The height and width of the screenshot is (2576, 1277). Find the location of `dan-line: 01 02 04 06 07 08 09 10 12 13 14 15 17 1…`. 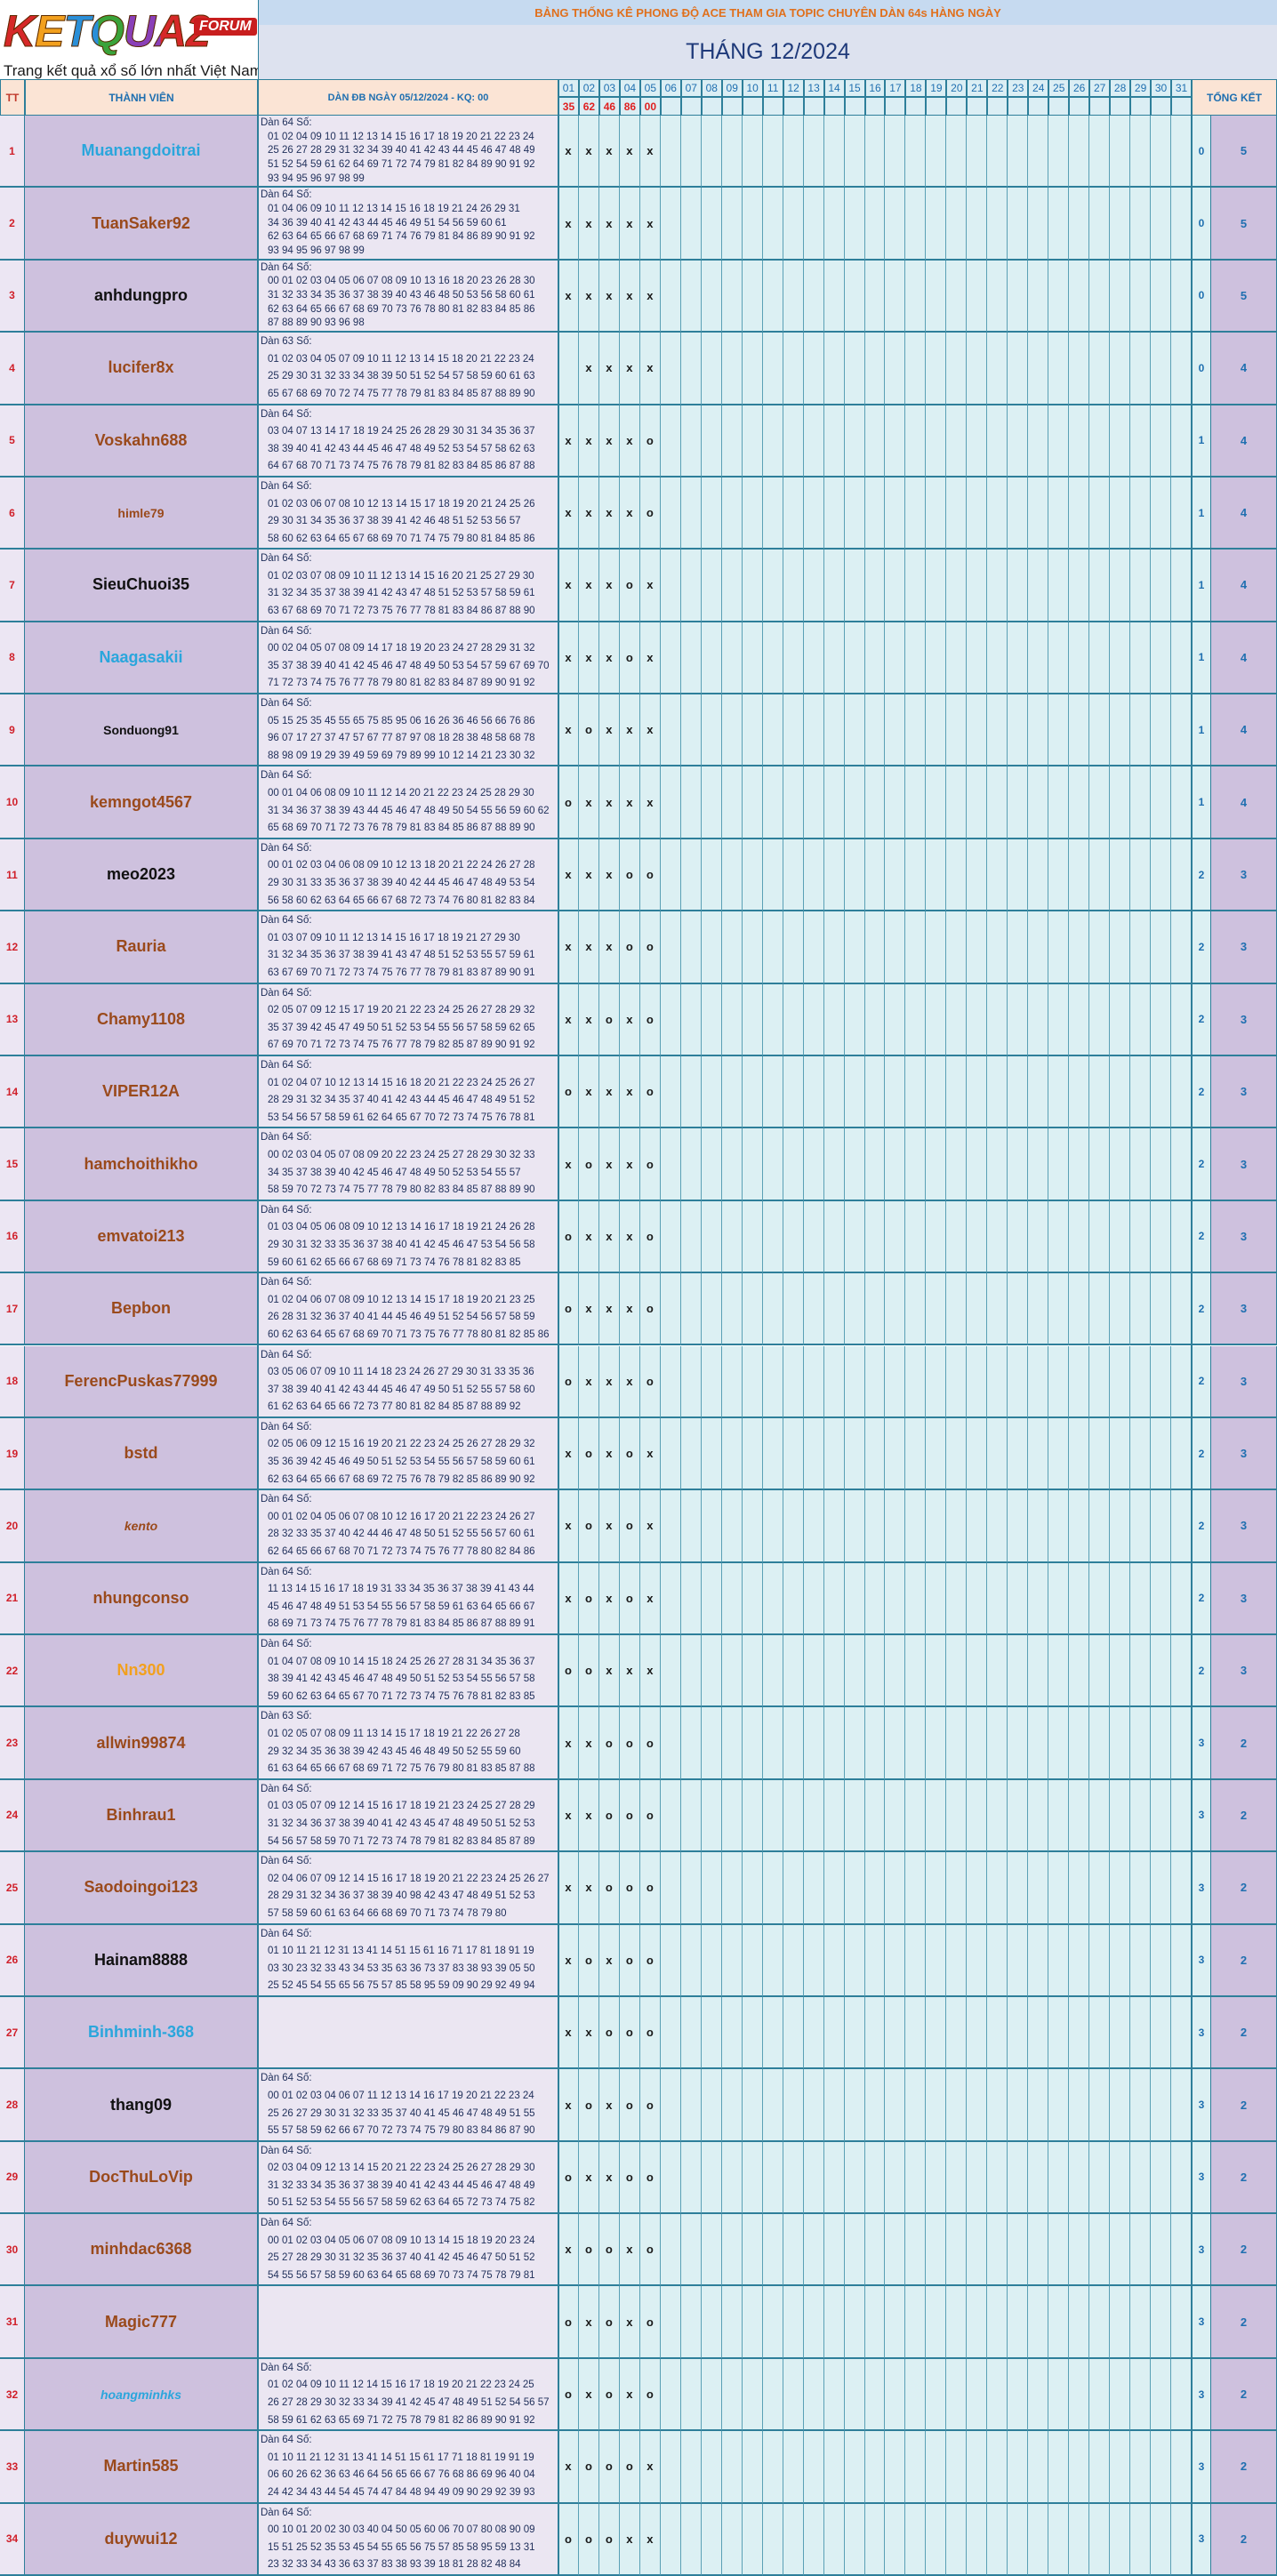

dan-line: 01 02 04 06 07 08 09 10 12 13 14 15 17 1… is located at coordinates (401, 1299).